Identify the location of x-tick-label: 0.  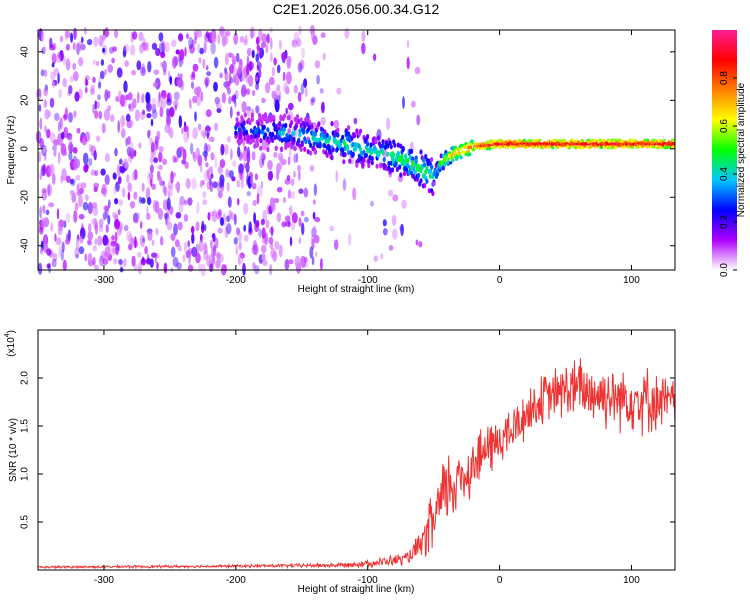
(500, 580).